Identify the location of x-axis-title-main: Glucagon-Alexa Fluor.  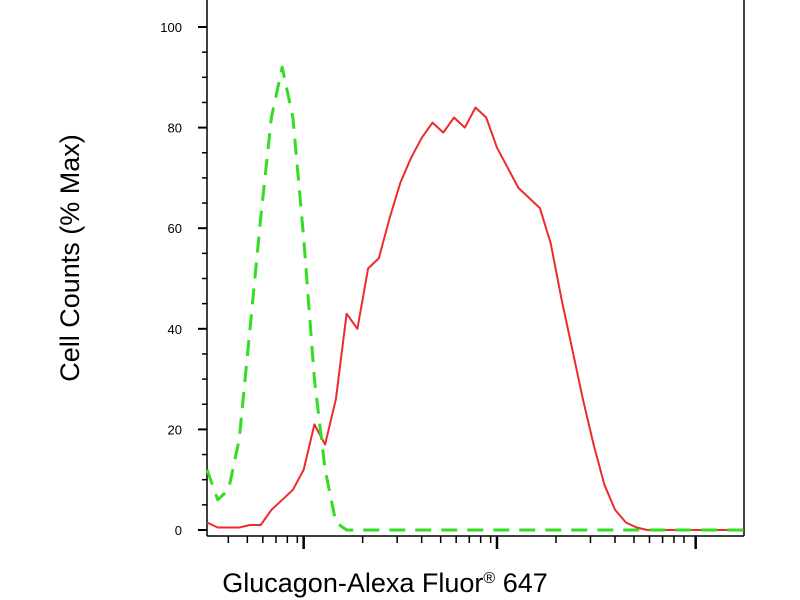
(352, 583).